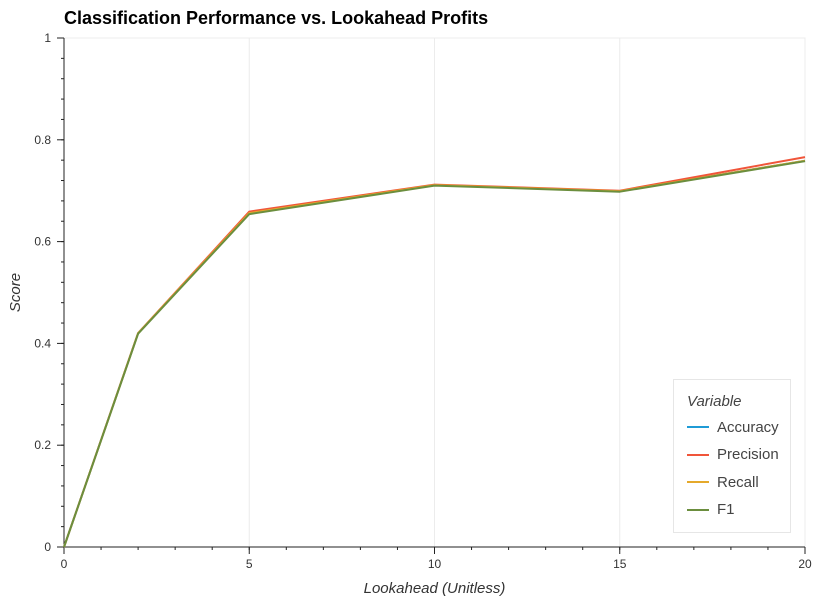  What do you see at coordinates (738, 482) in the screenshot?
I see `legend-label: Recall` at bounding box center [738, 482].